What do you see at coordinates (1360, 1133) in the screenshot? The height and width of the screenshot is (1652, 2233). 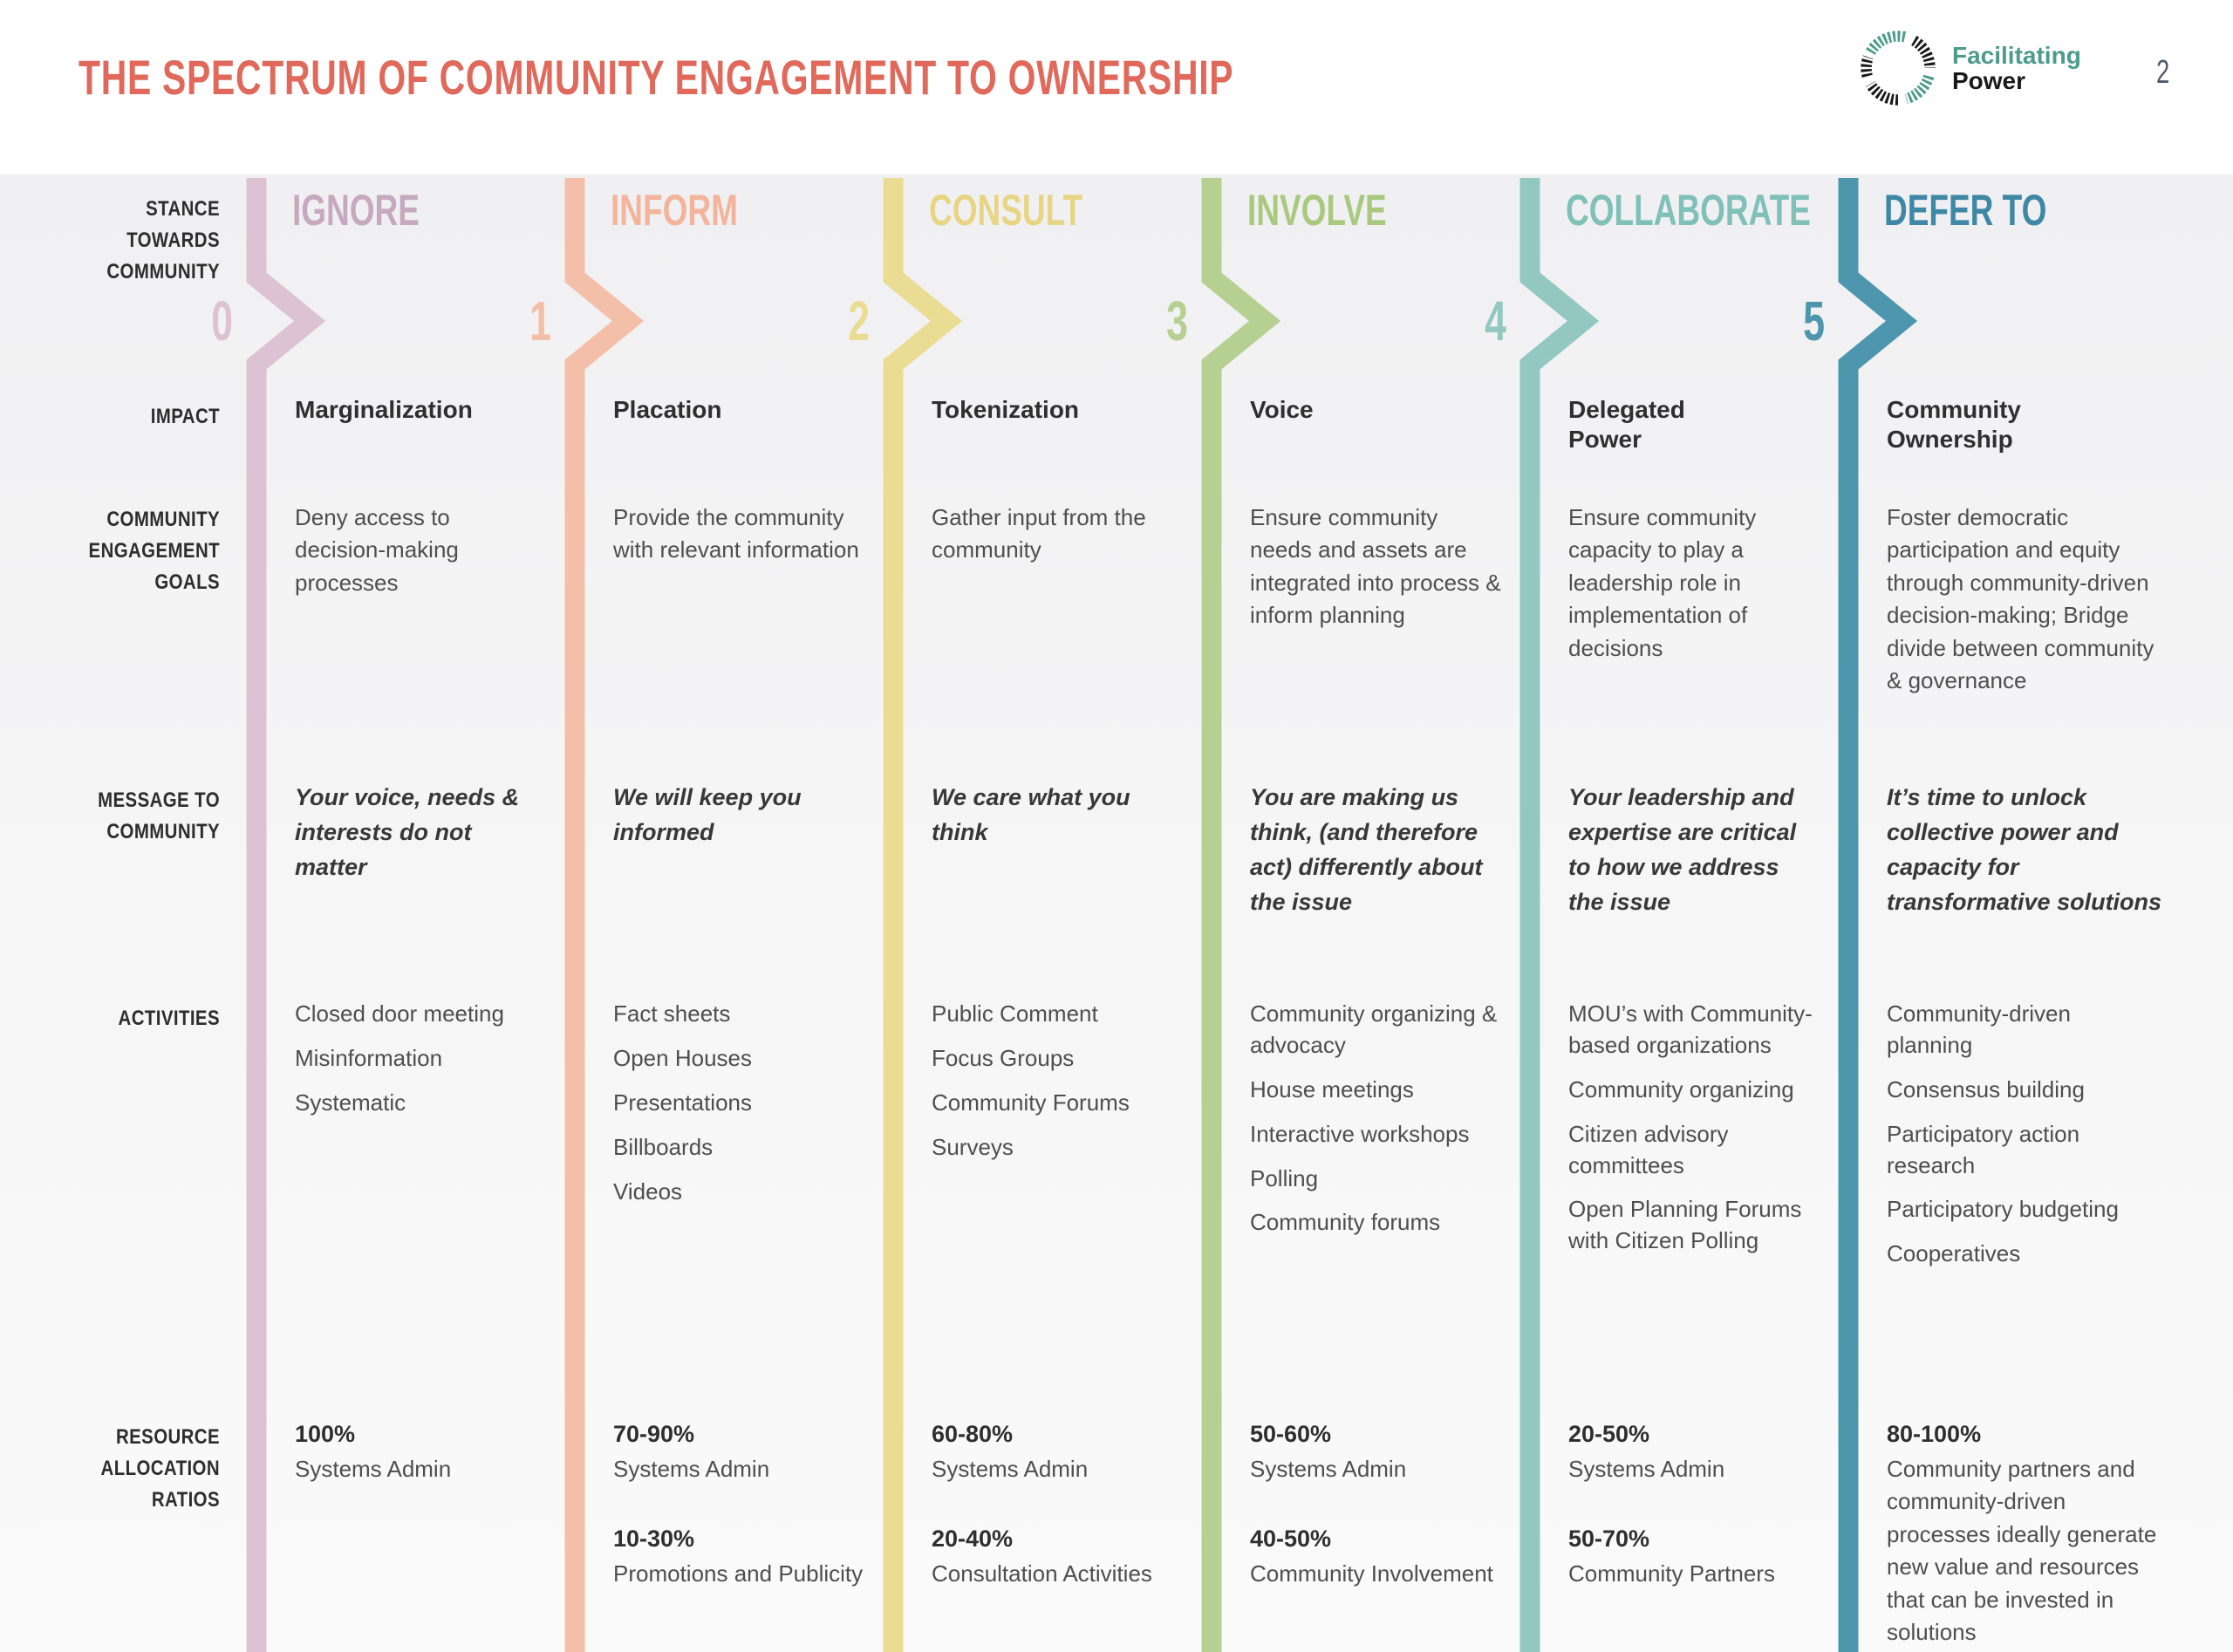 I see `activity-item: Interactive workshops` at bounding box center [1360, 1133].